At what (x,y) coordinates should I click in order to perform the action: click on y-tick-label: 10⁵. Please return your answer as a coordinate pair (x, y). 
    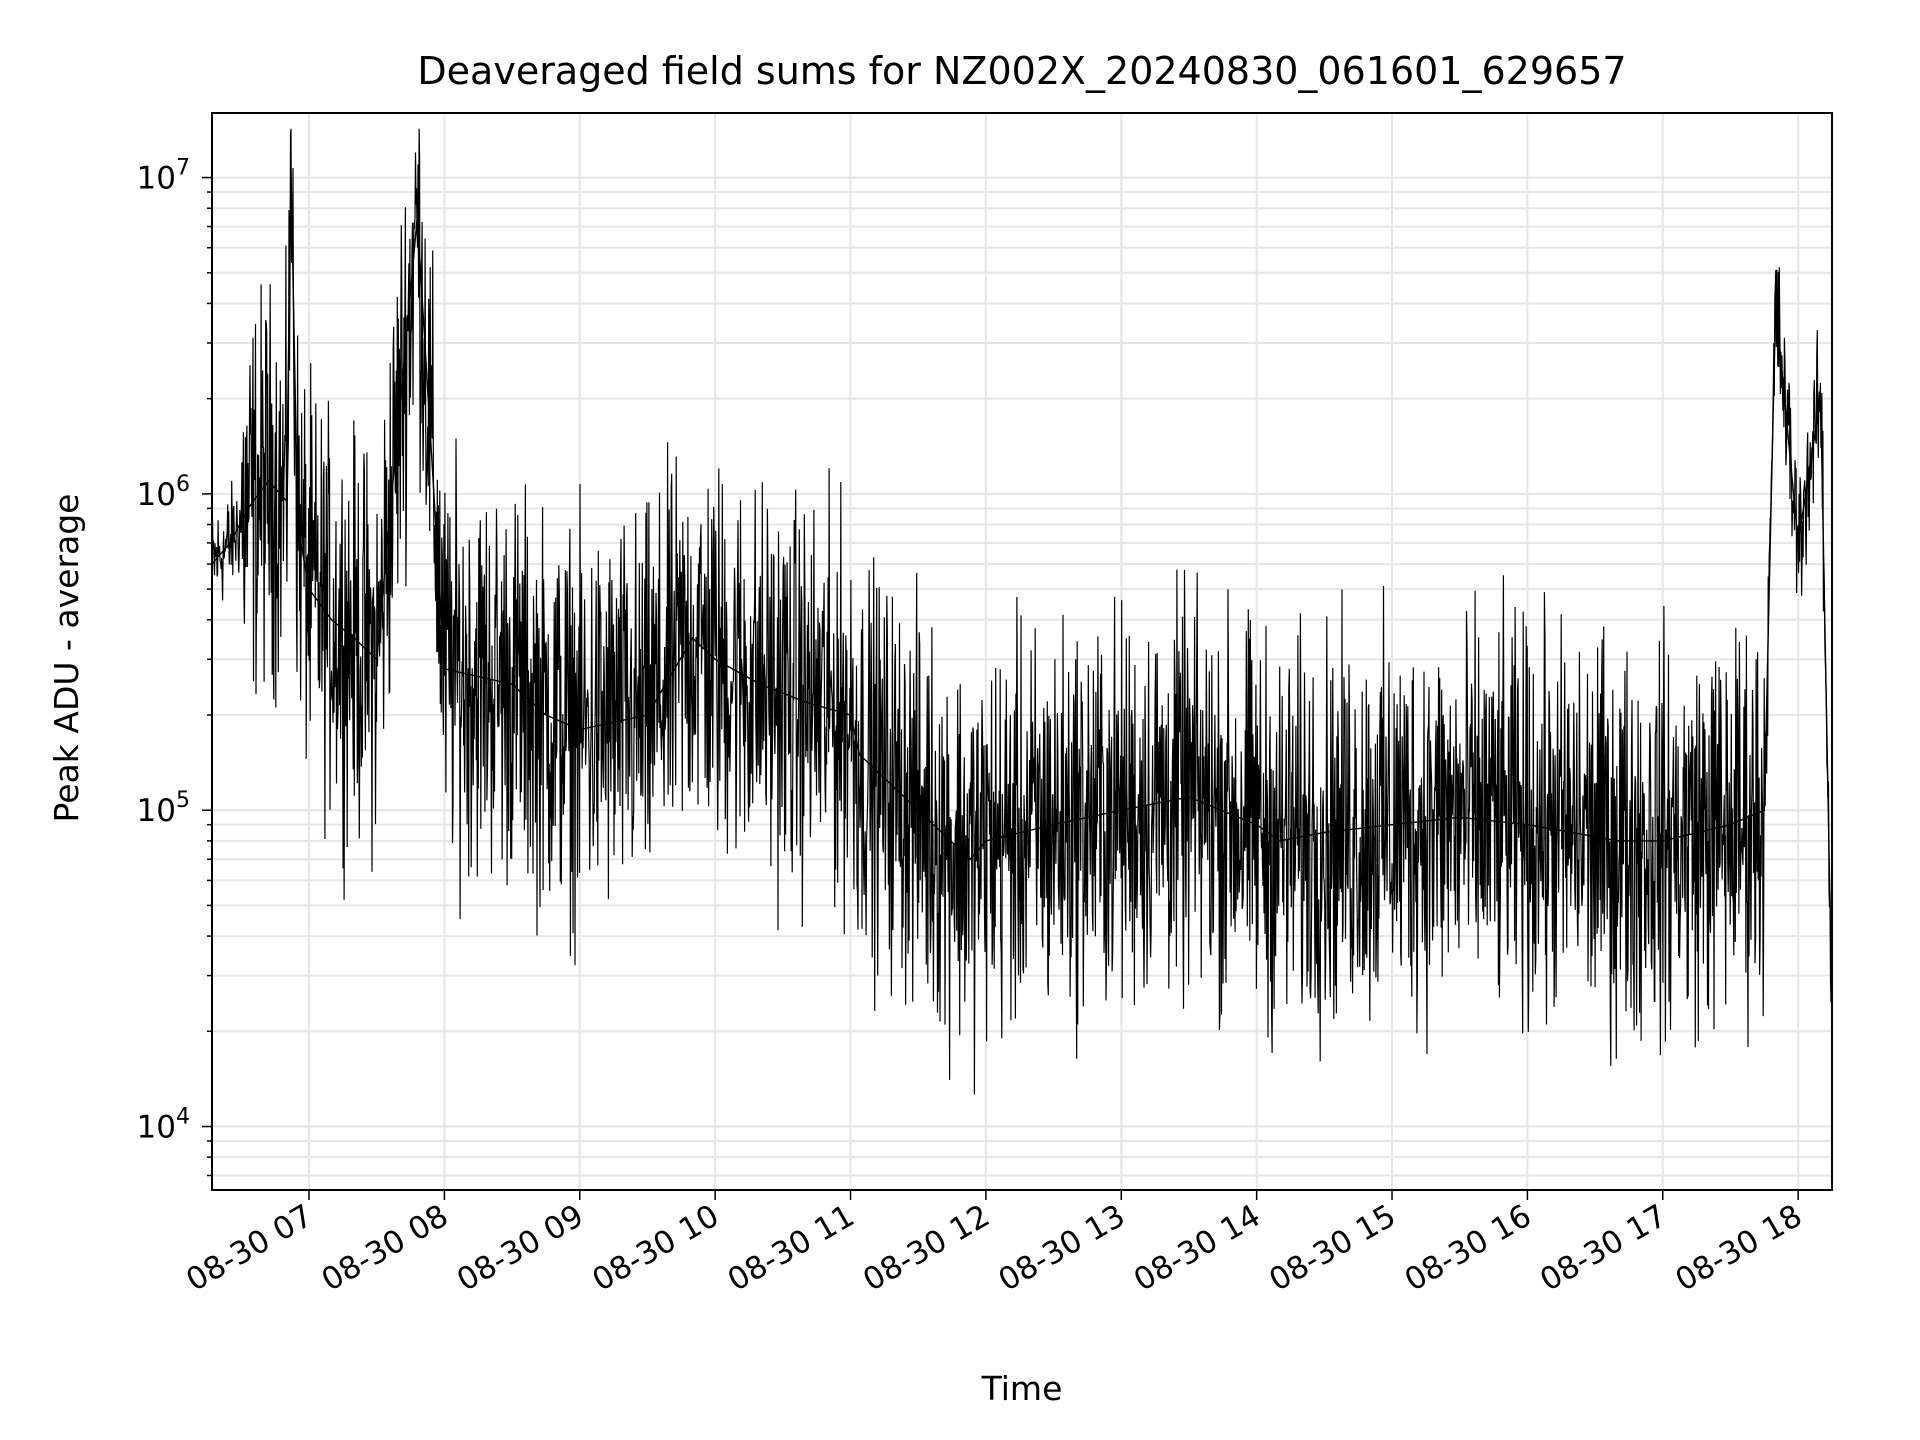
    Looking at the image, I should click on (163, 808).